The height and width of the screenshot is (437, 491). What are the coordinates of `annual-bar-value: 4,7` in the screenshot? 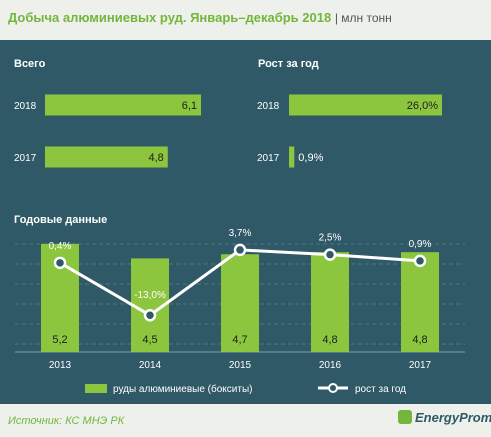 It's located at (239, 340).